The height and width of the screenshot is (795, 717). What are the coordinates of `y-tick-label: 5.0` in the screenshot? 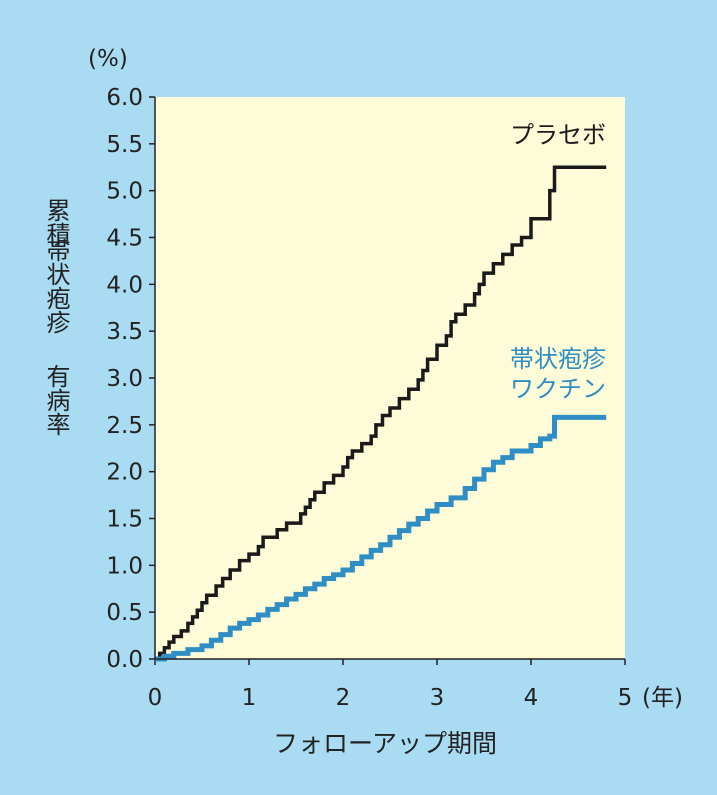 It's located at (124, 192).